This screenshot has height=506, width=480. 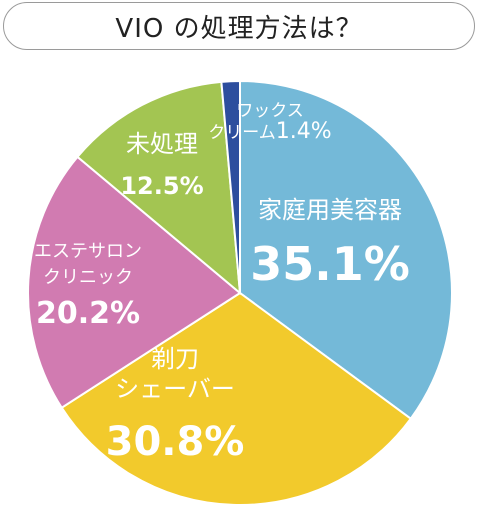 I want to click on slice-label-5-line-1: ワックス, so click(x=270, y=111).